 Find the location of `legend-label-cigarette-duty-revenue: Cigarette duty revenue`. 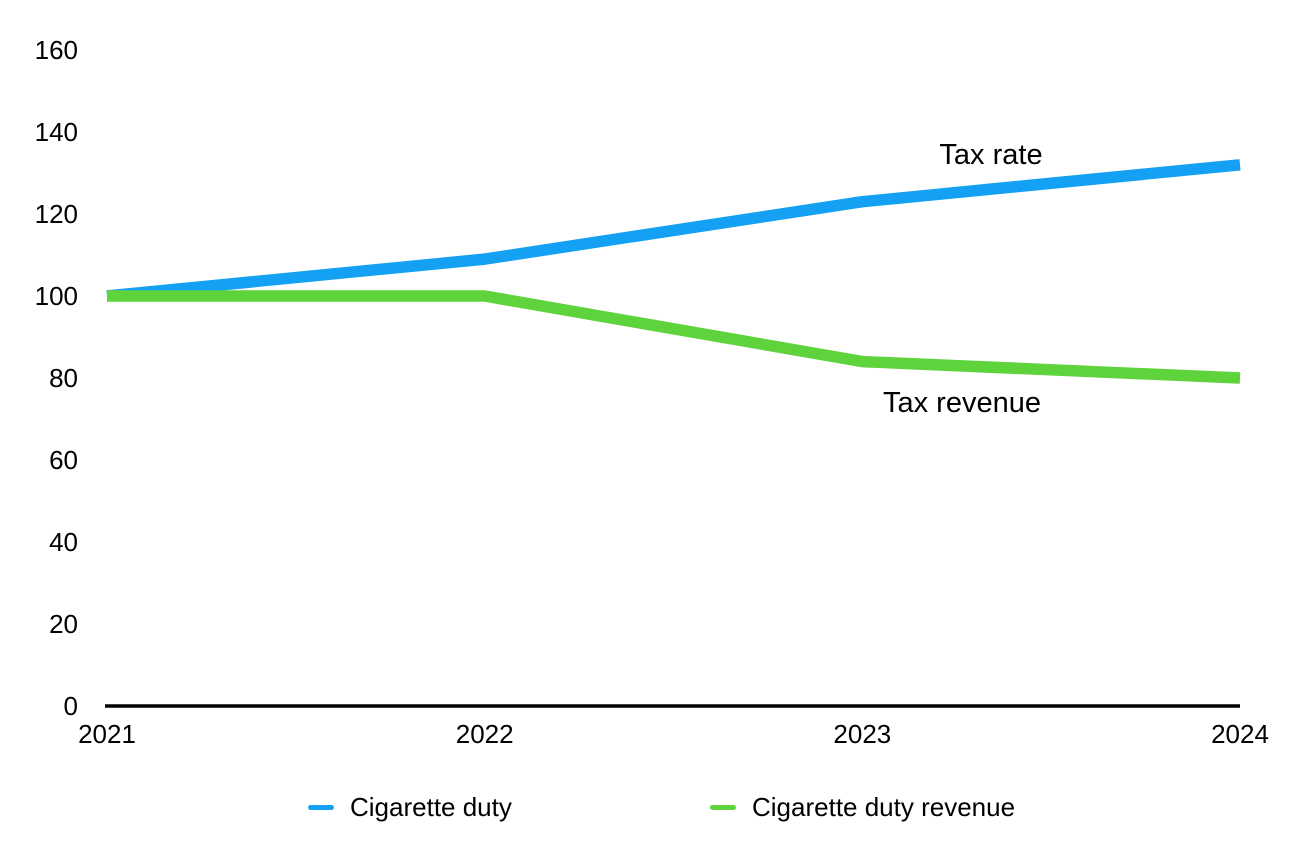

legend-label-cigarette-duty-revenue: Cigarette duty revenue is located at coordinates (884, 807).